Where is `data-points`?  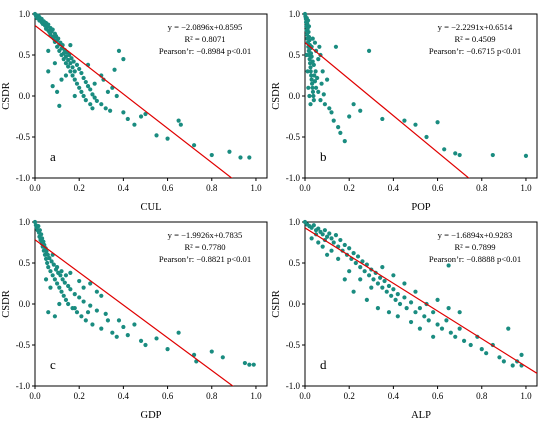 data-points is located at coordinates (415, 84).